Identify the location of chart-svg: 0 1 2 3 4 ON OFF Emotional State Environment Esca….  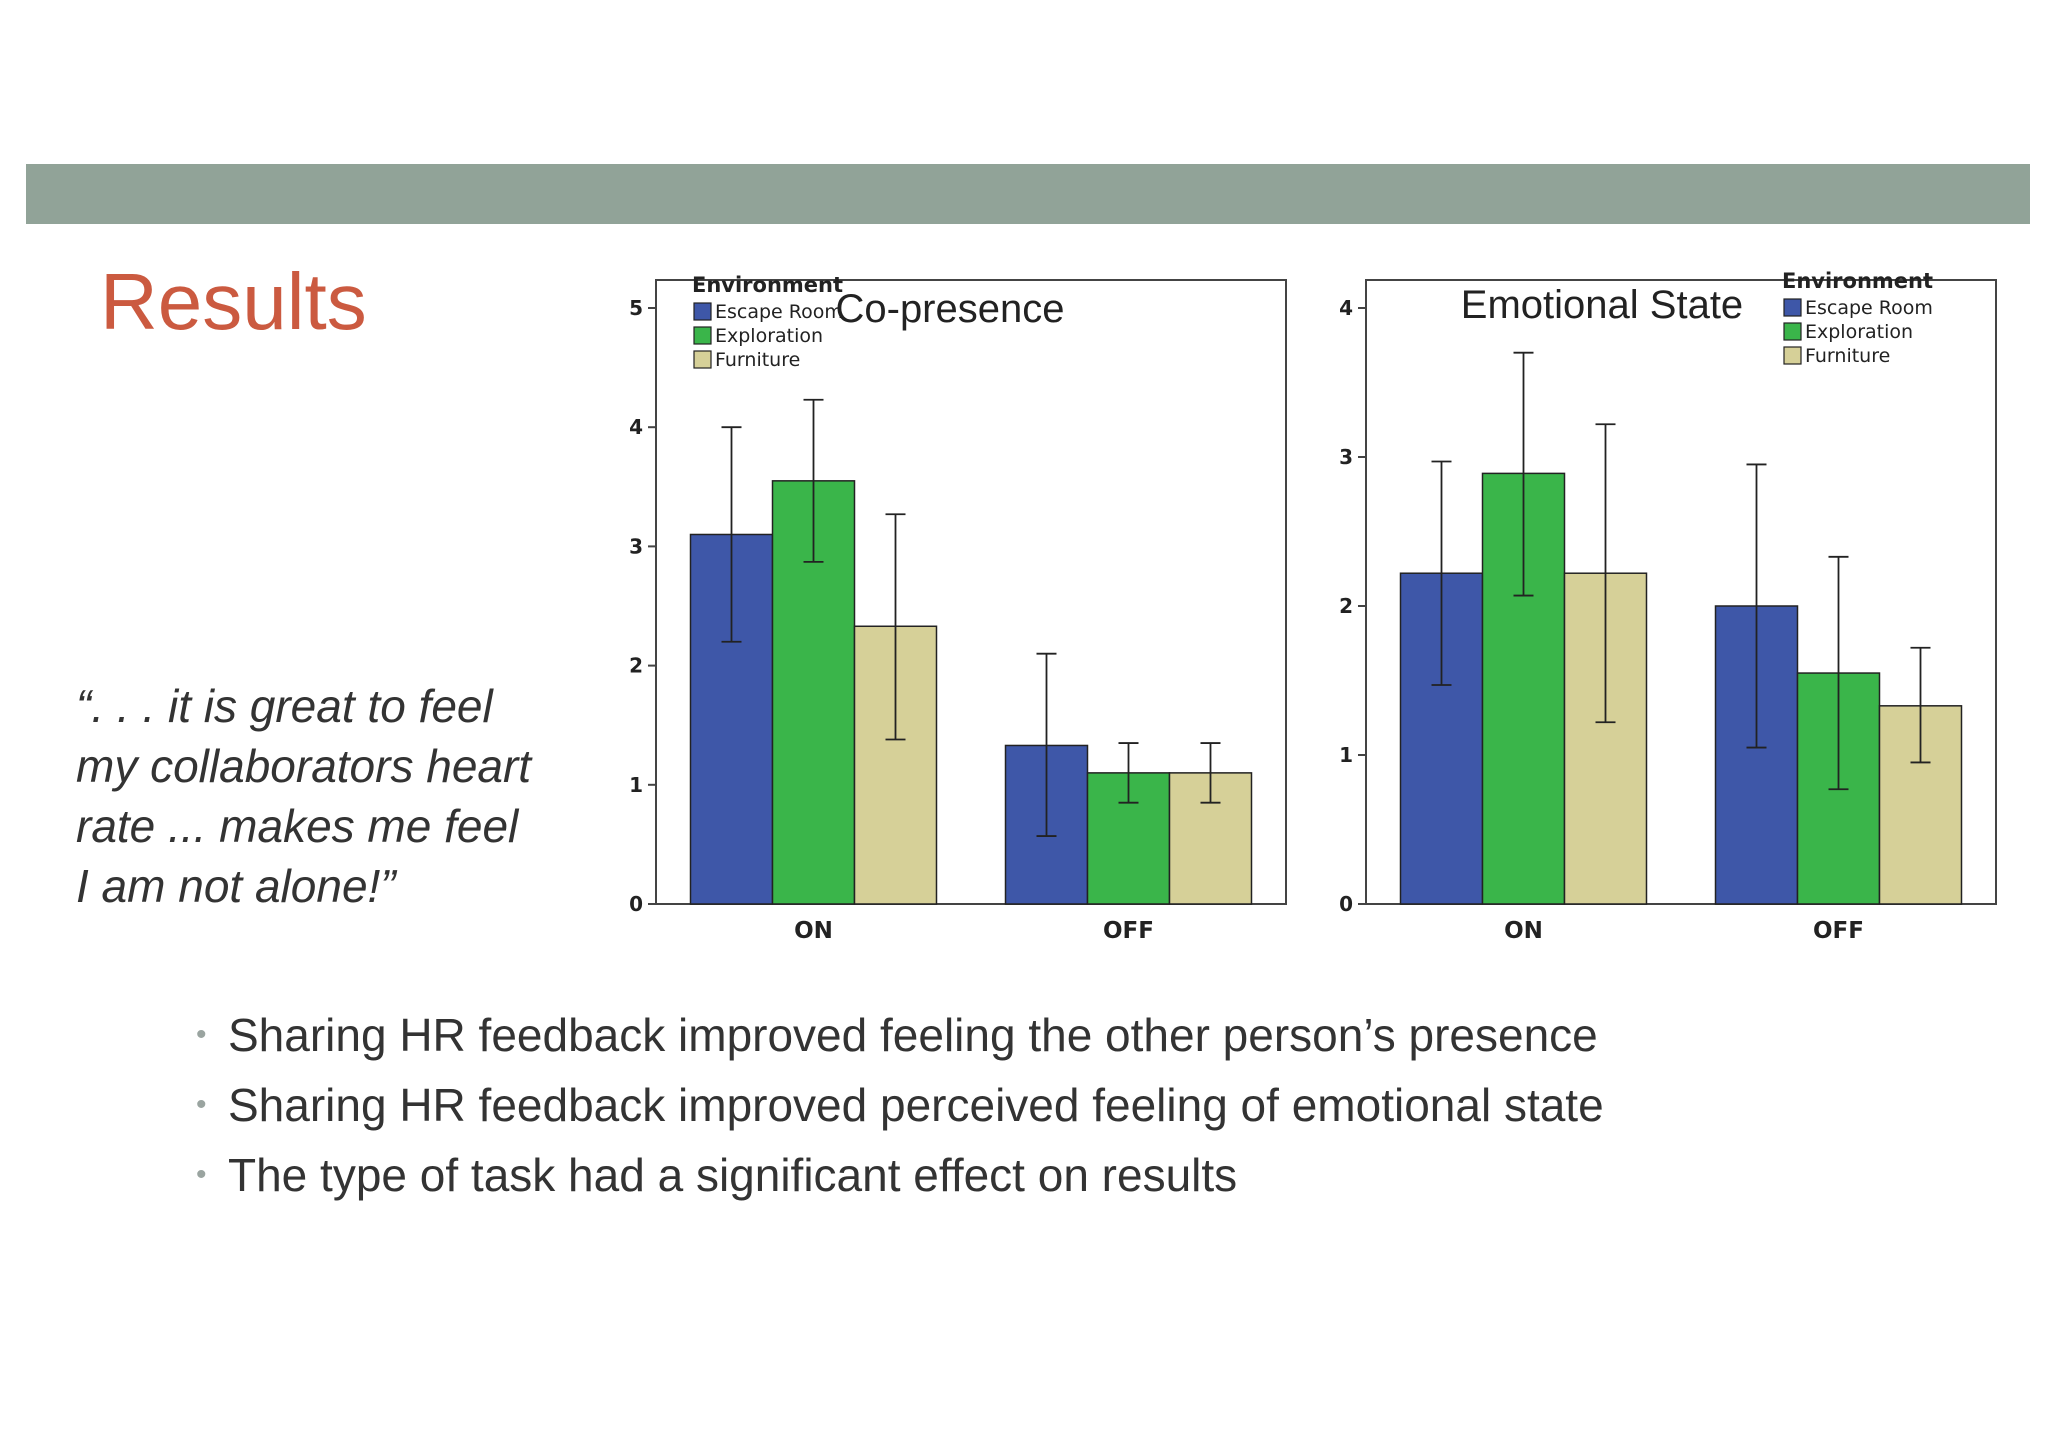
(1668, 606).